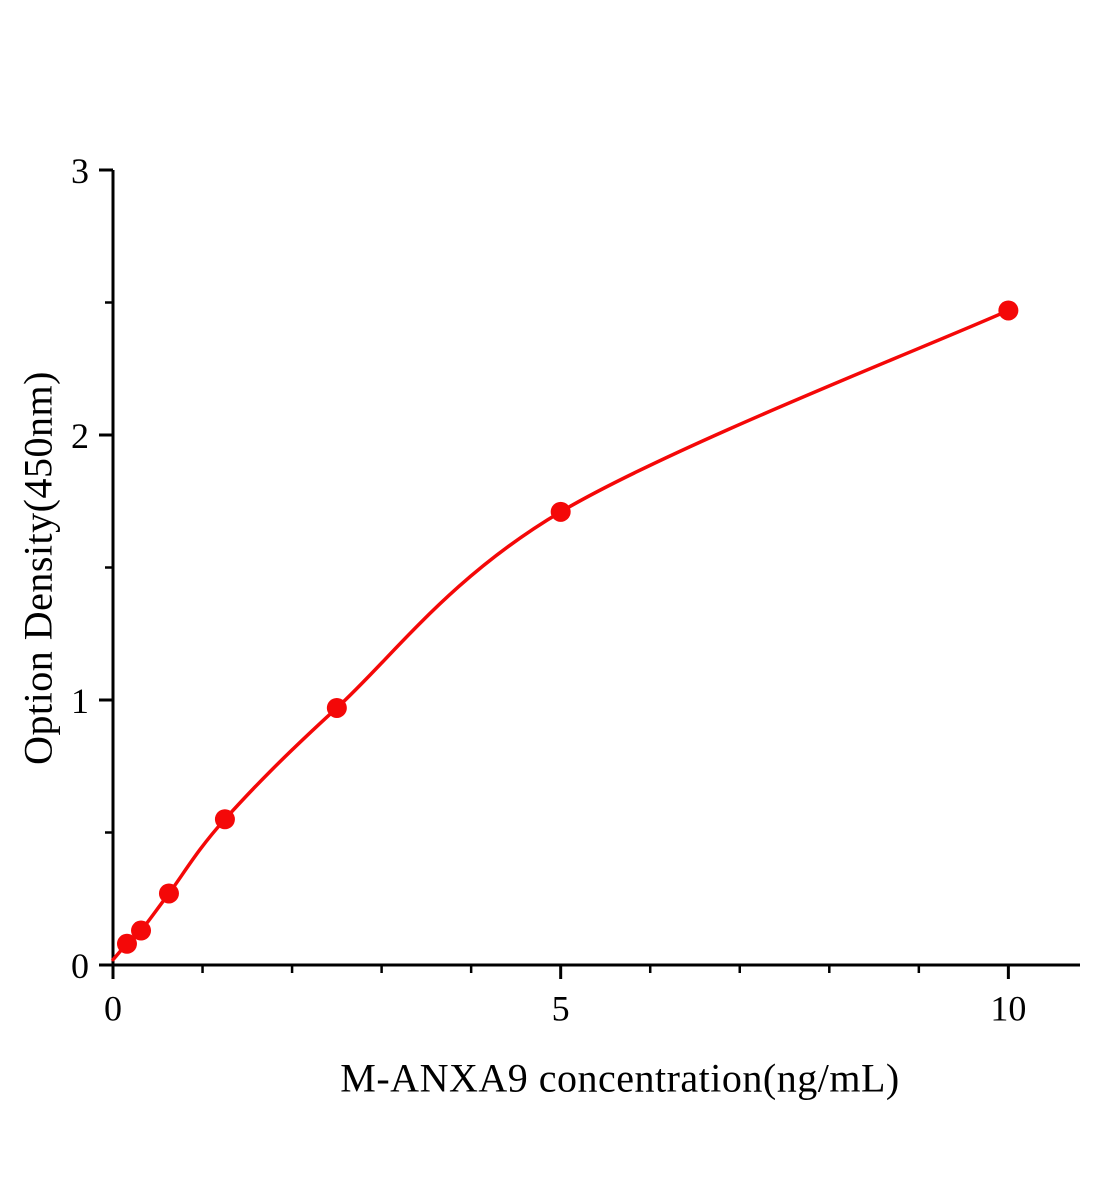  What do you see at coordinates (80, 171) in the screenshot?
I see `y-tick-label: 3` at bounding box center [80, 171].